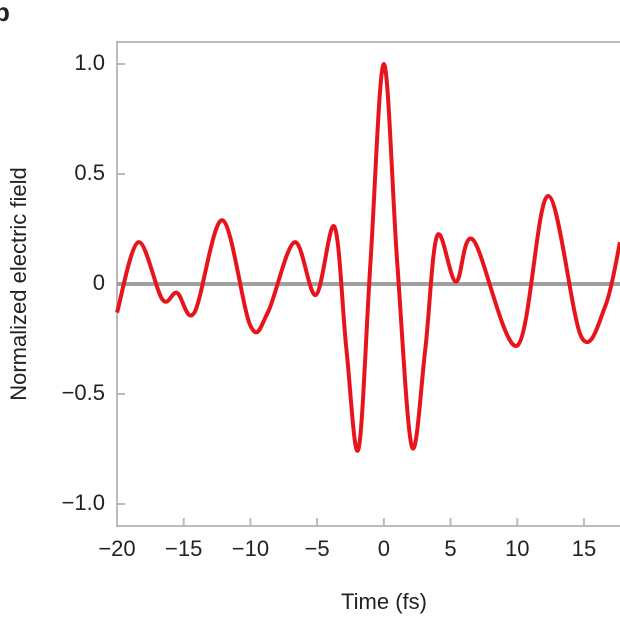 The height and width of the screenshot is (620, 620). I want to click on x-tick-label: 5, so click(450, 548).